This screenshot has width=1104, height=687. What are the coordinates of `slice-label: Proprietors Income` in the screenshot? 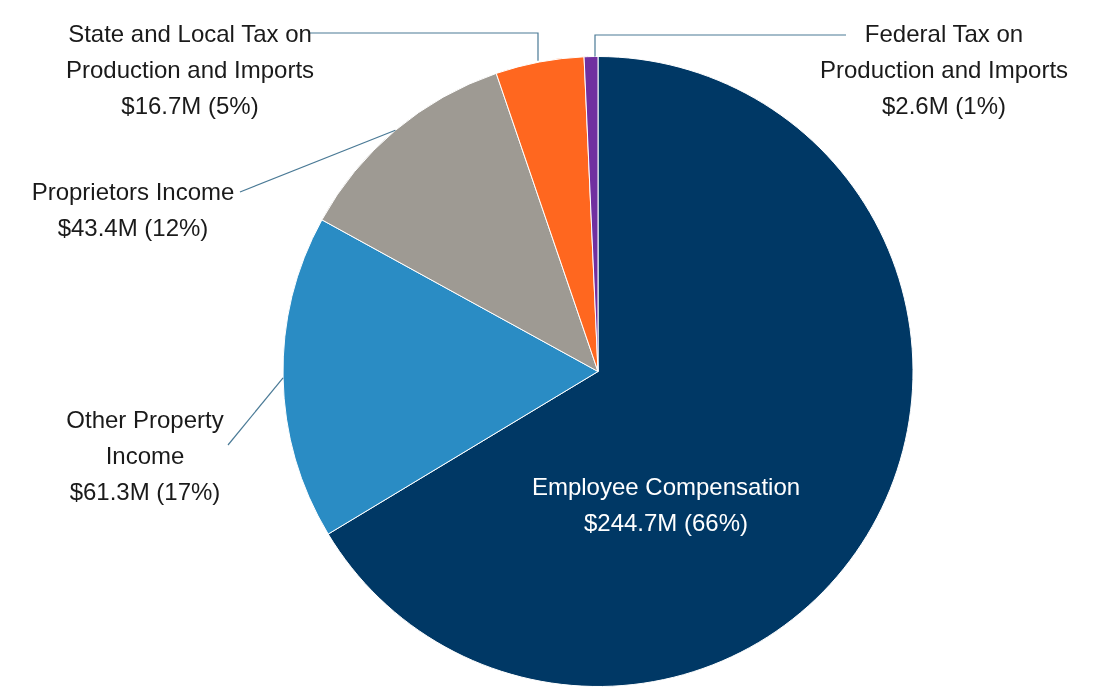 It's located at (133, 191).